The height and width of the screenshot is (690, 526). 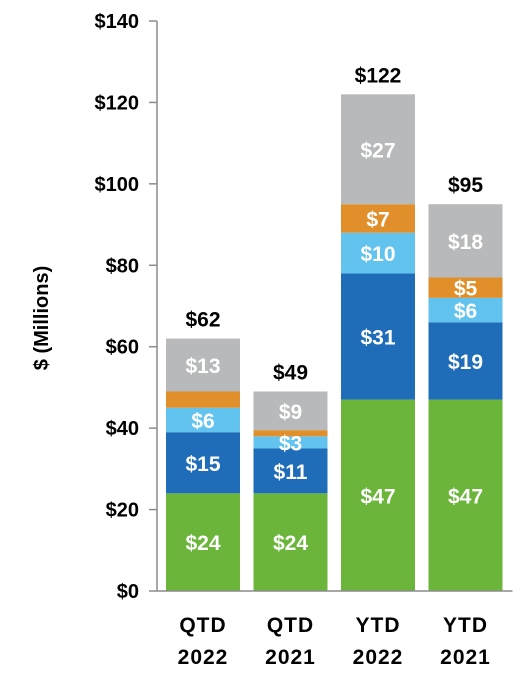 What do you see at coordinates (202, 320) in the screenshot?
I see `bar-total-label: $62` at bounding box center [202, 320].